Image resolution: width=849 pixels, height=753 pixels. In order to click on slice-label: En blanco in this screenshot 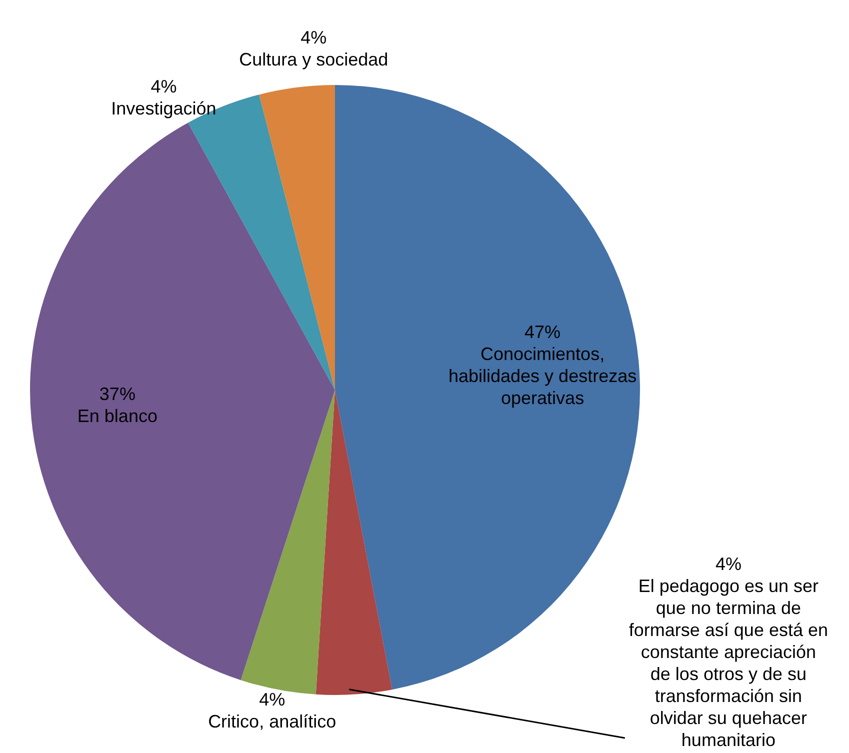, I will do `click(117, 416)`.